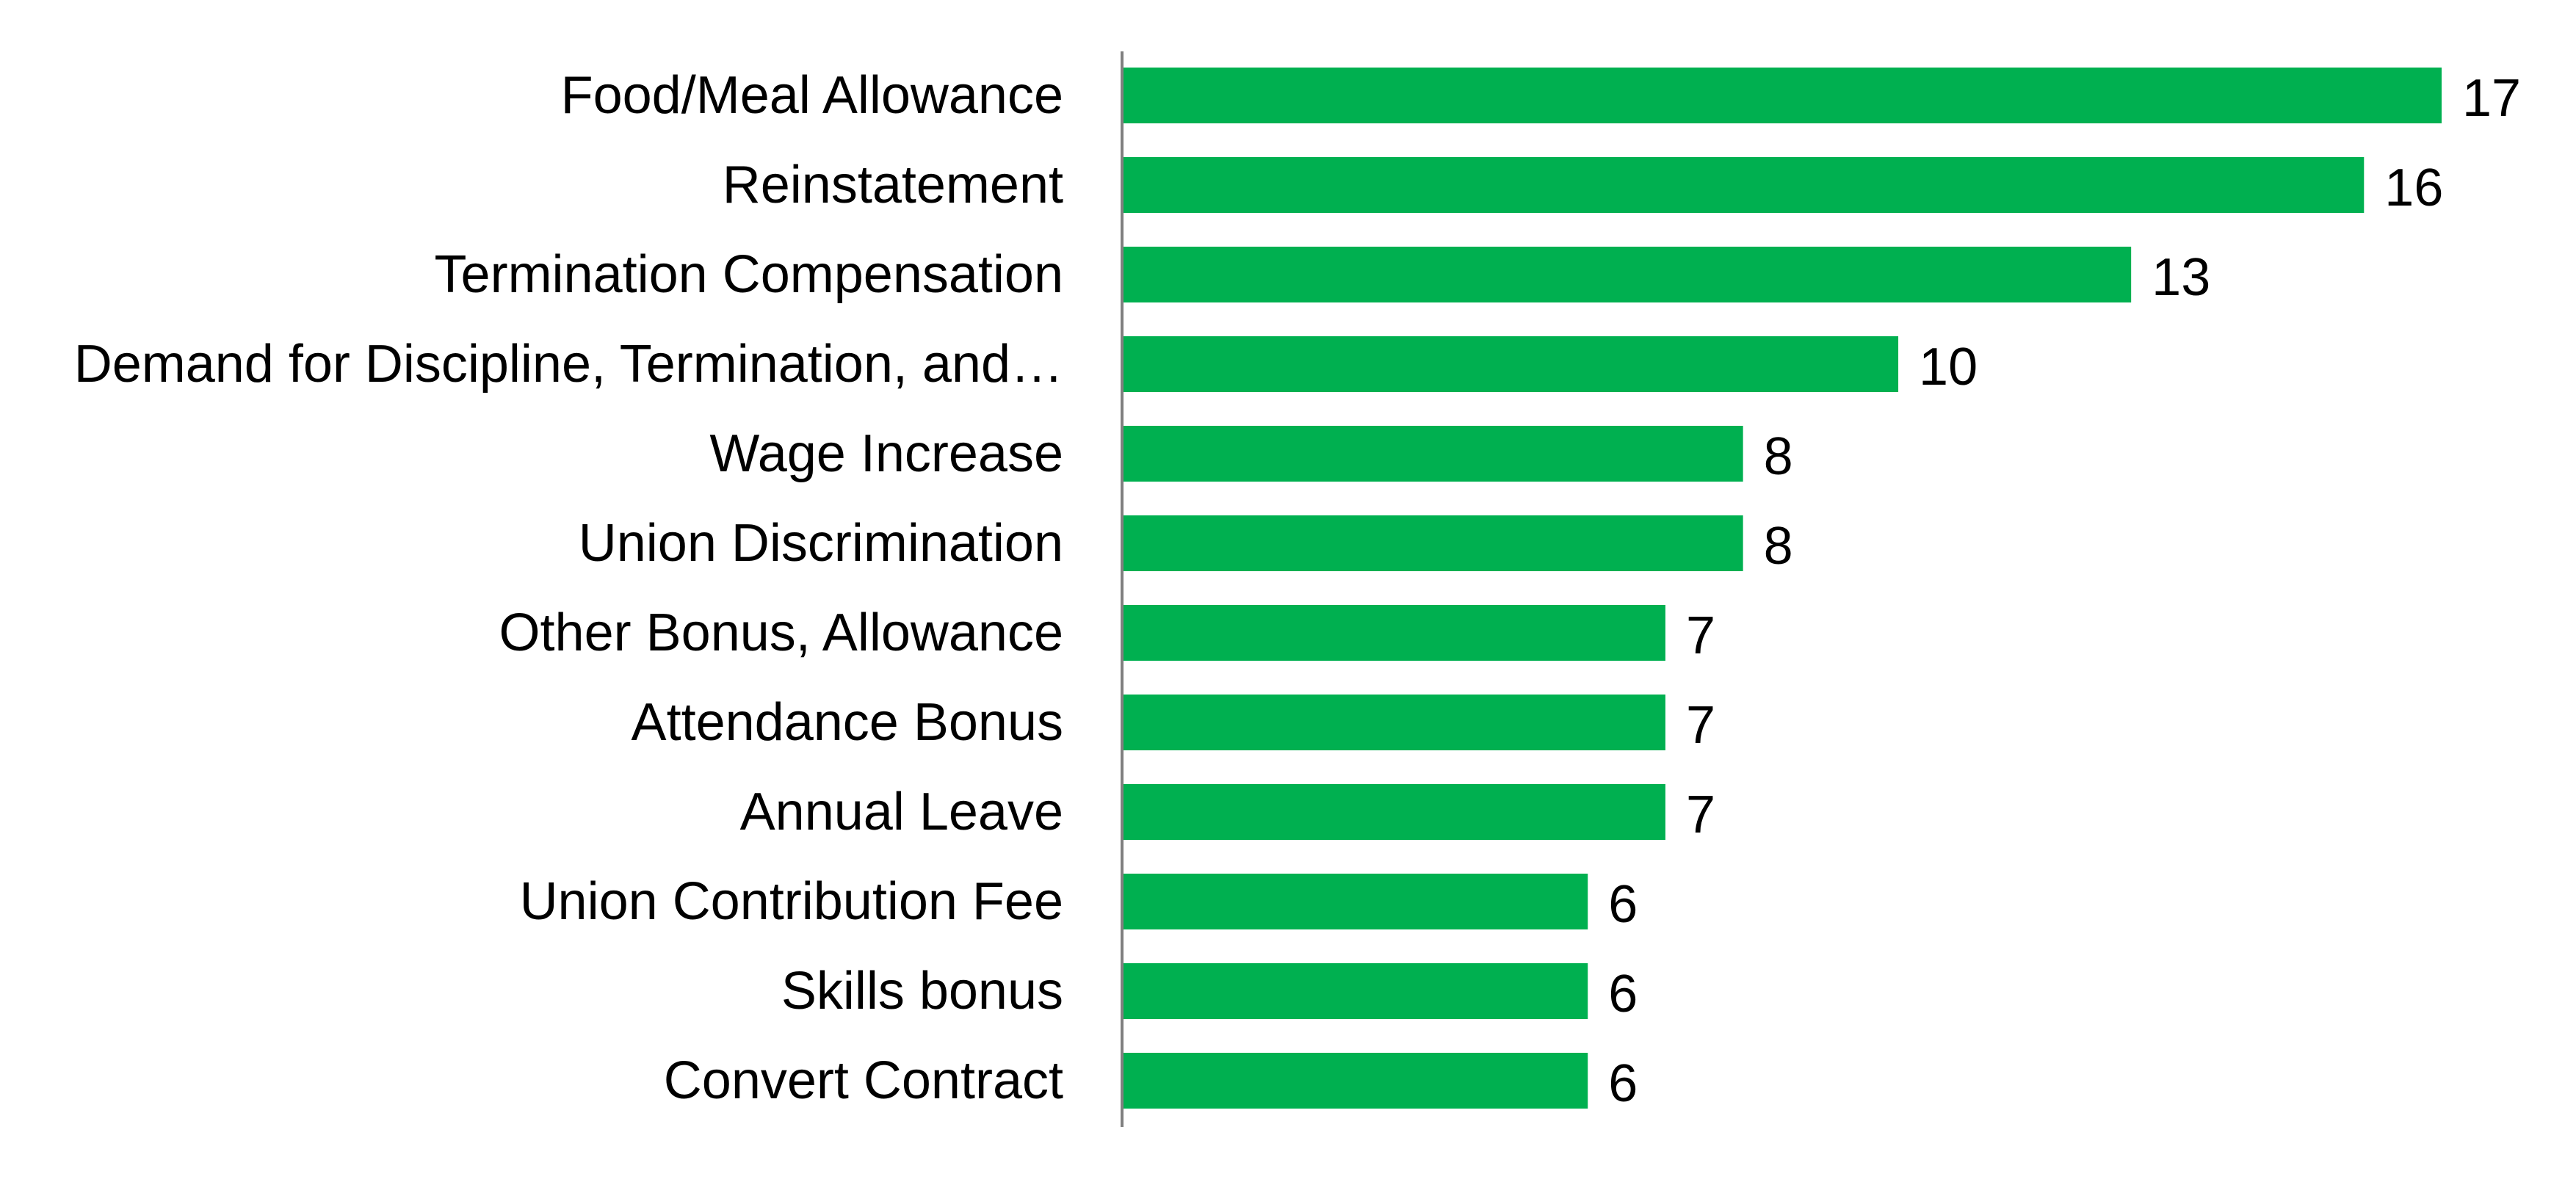  Describe the element at coordinates (2413, 188) in the screenshot. I see `data-label: 16` at that location.